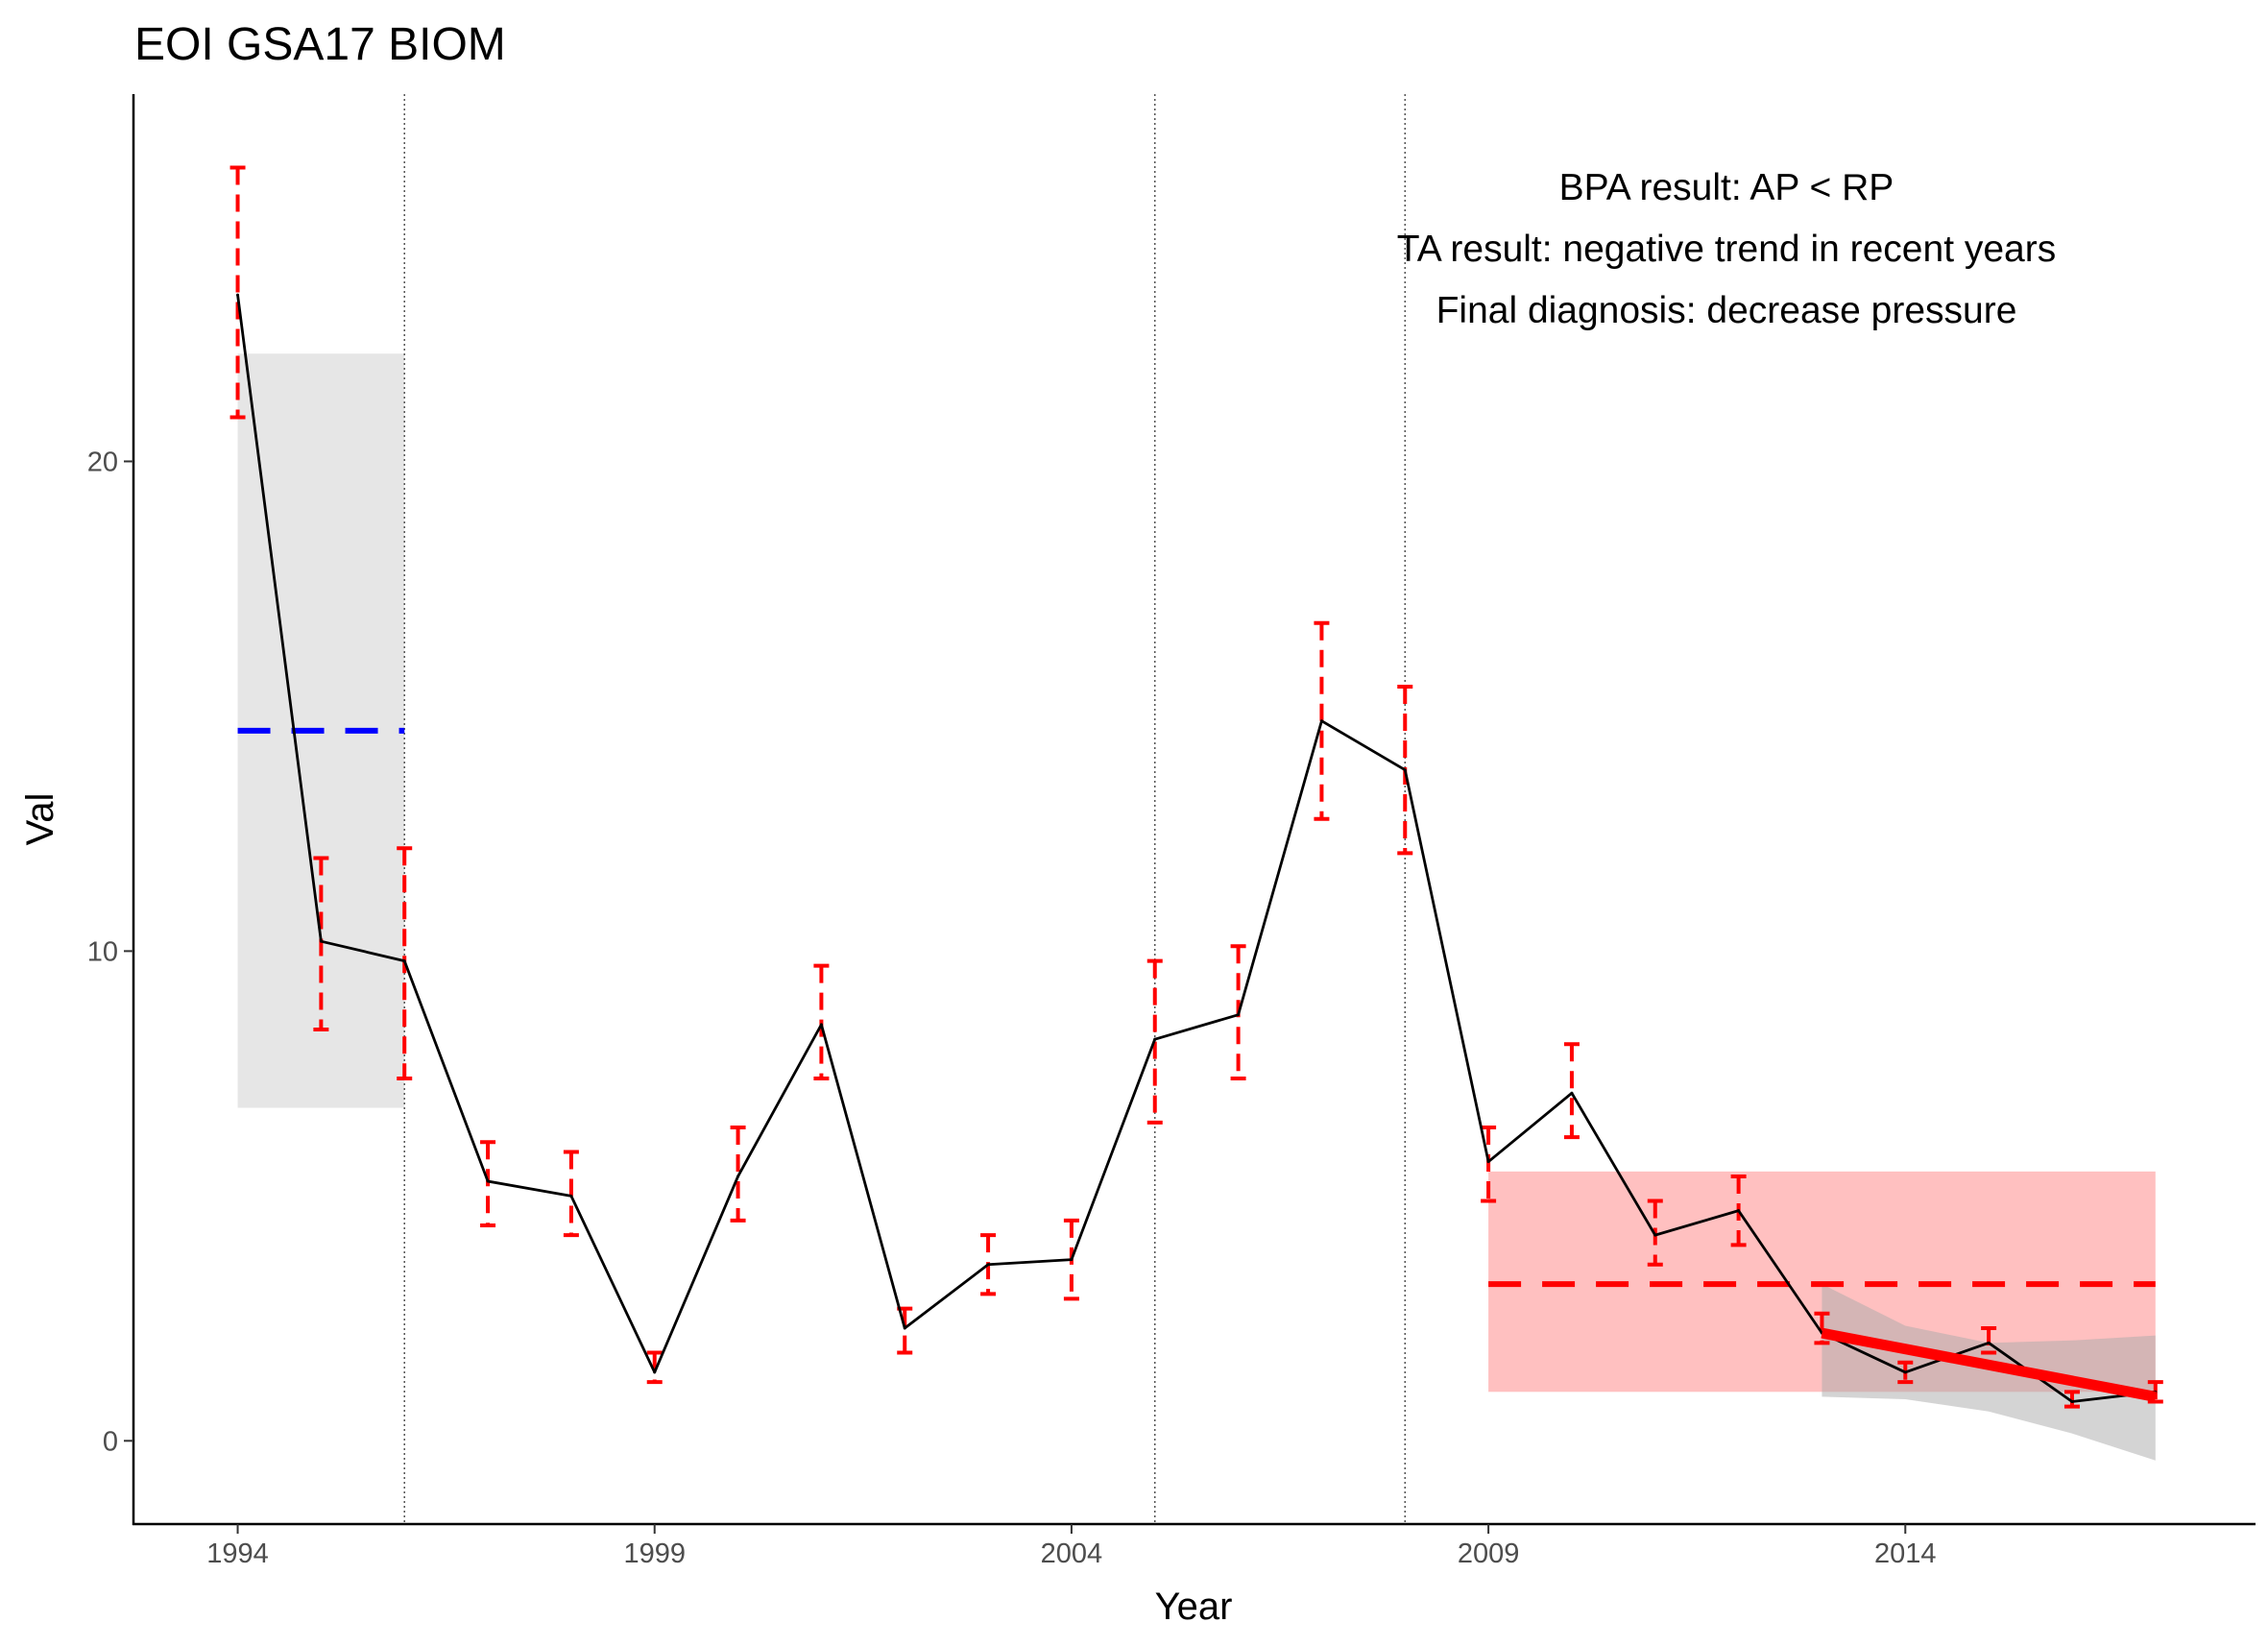 The width and height of the screenshot is (2268, 1647). Describe the element at coordinates (1489, 1554) in the screenshot. I see `x-tick-label-2009: 2009` at that location.